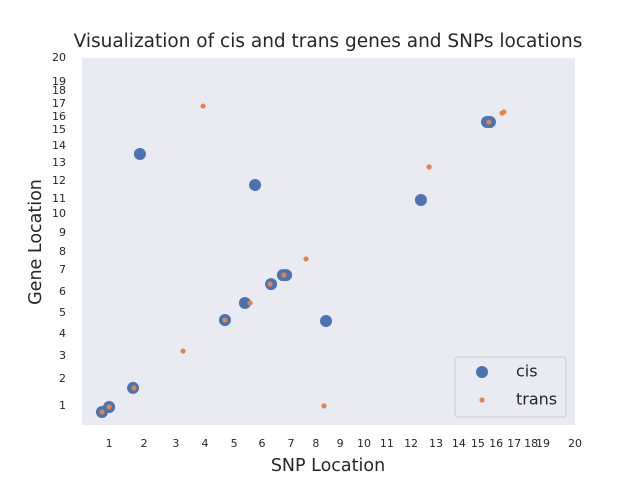  Describe the element at coordinates (510, 387) in the screenshot. I see `legend: cis trans` at that location.